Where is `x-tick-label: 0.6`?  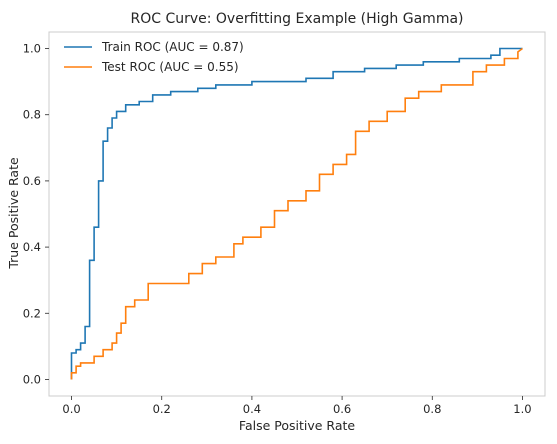
x-tick-label: 0.6 is located at coordinates (342, 409).